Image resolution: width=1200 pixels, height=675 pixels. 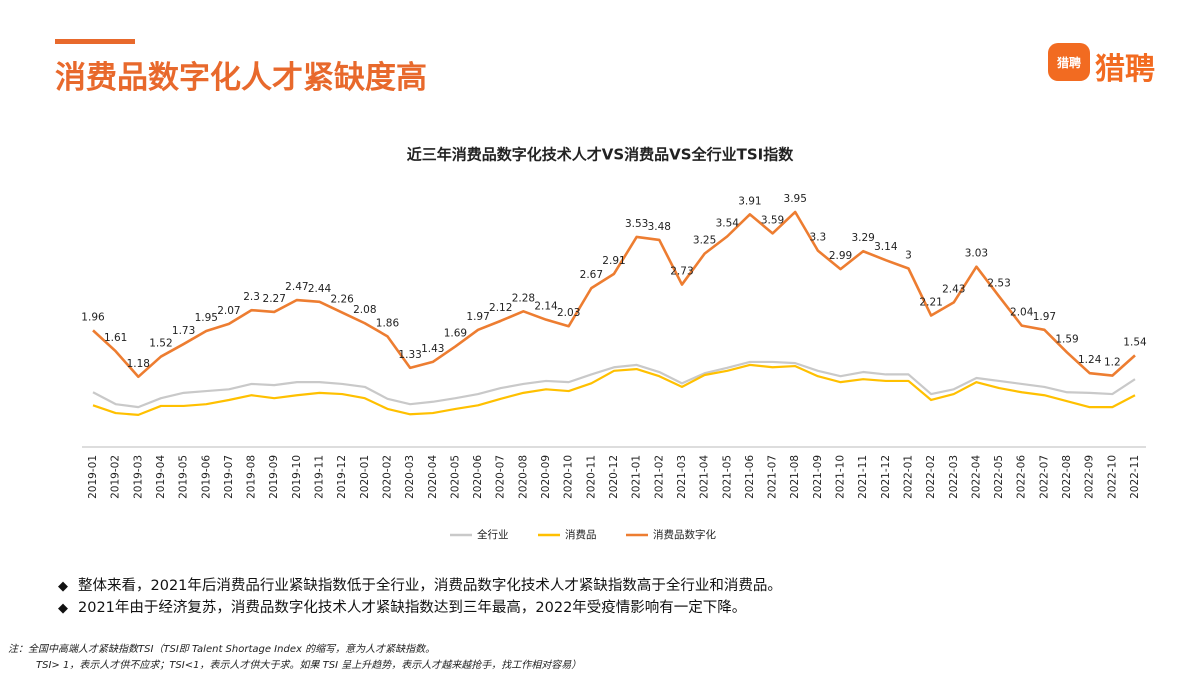 I want to click on x-tick-label: 2022-04, so click(x=976, y=477).